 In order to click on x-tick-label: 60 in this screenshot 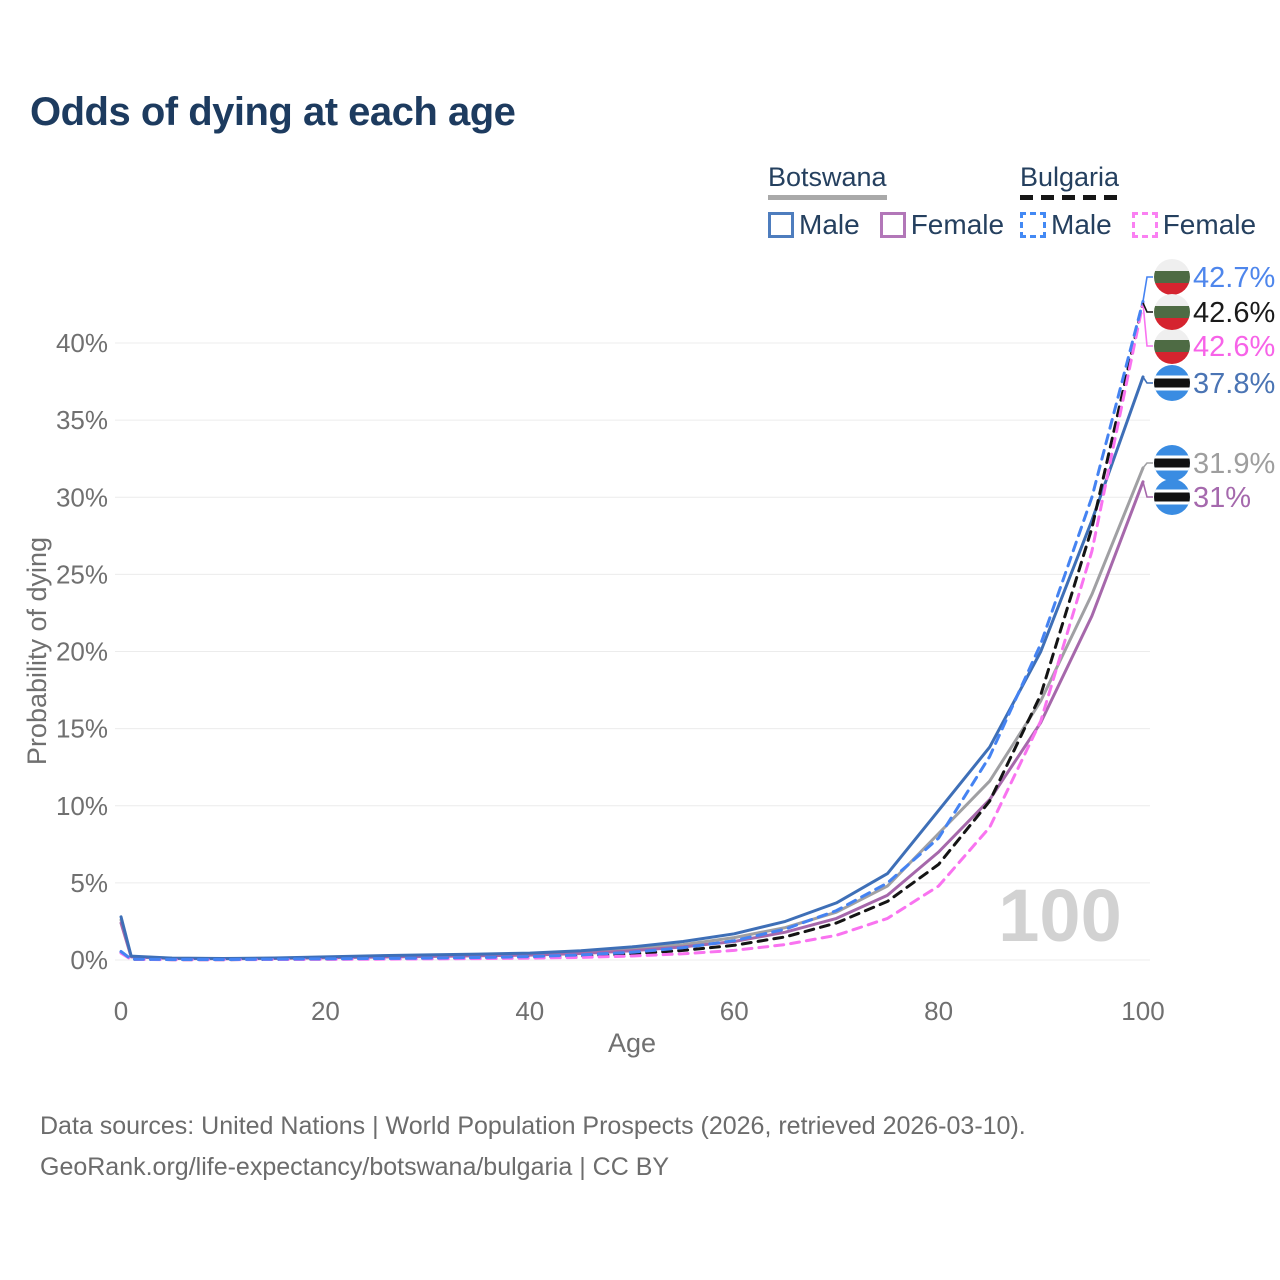, I will do `click(734, 1011)`.